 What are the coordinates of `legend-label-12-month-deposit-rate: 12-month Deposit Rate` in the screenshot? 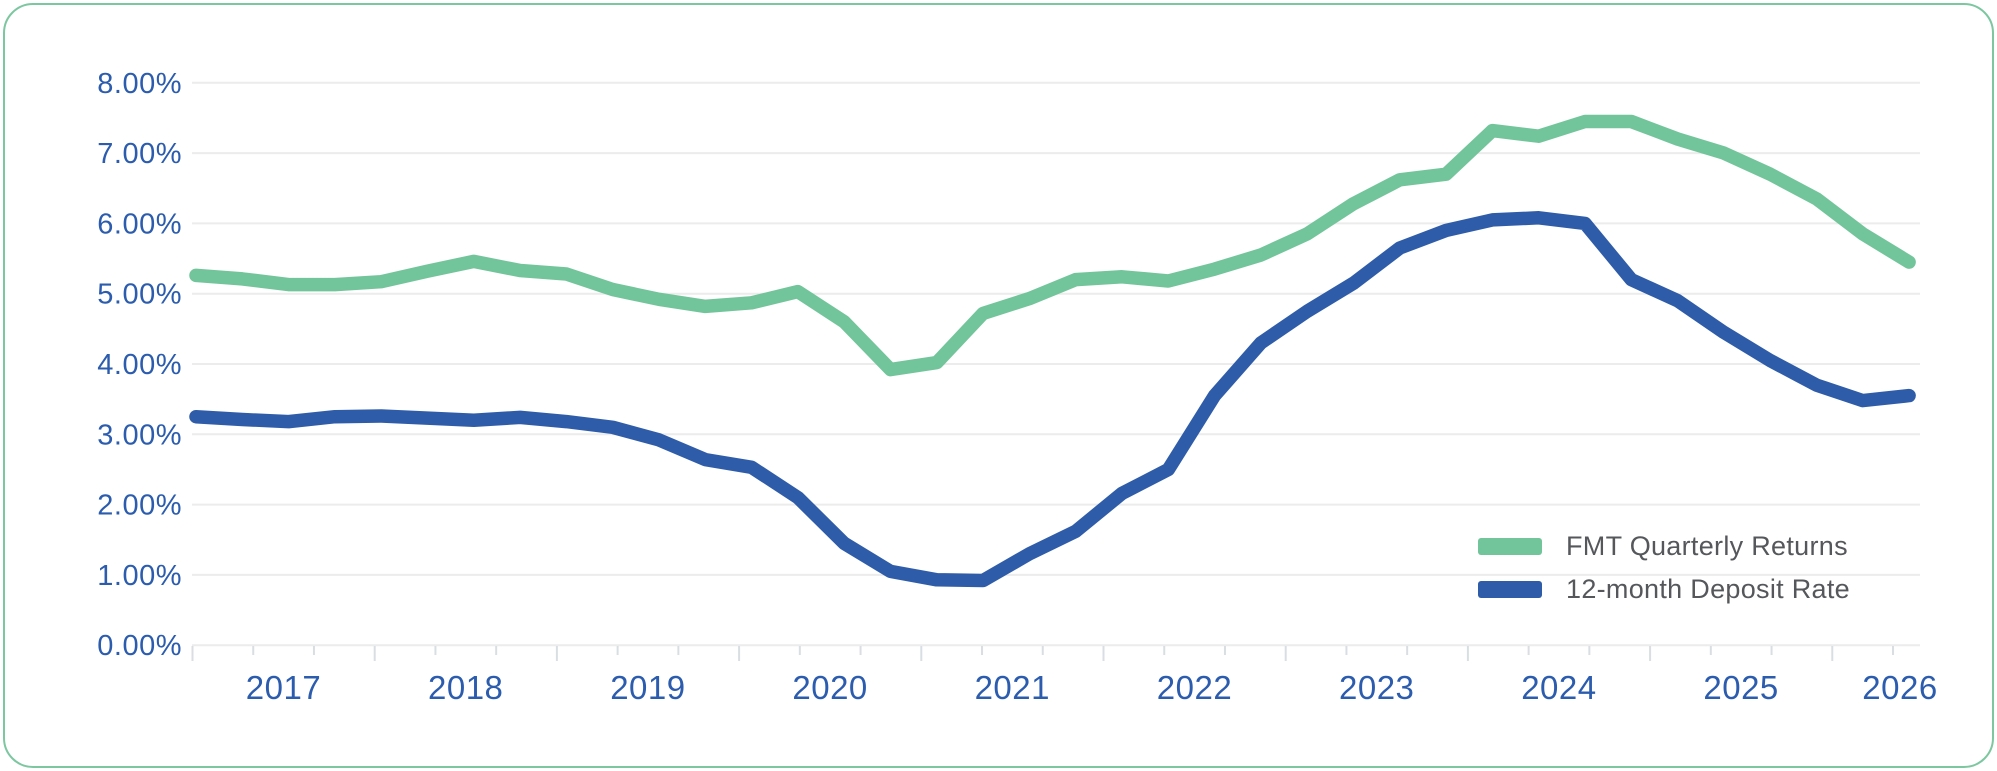 It's located at (1708, 588).